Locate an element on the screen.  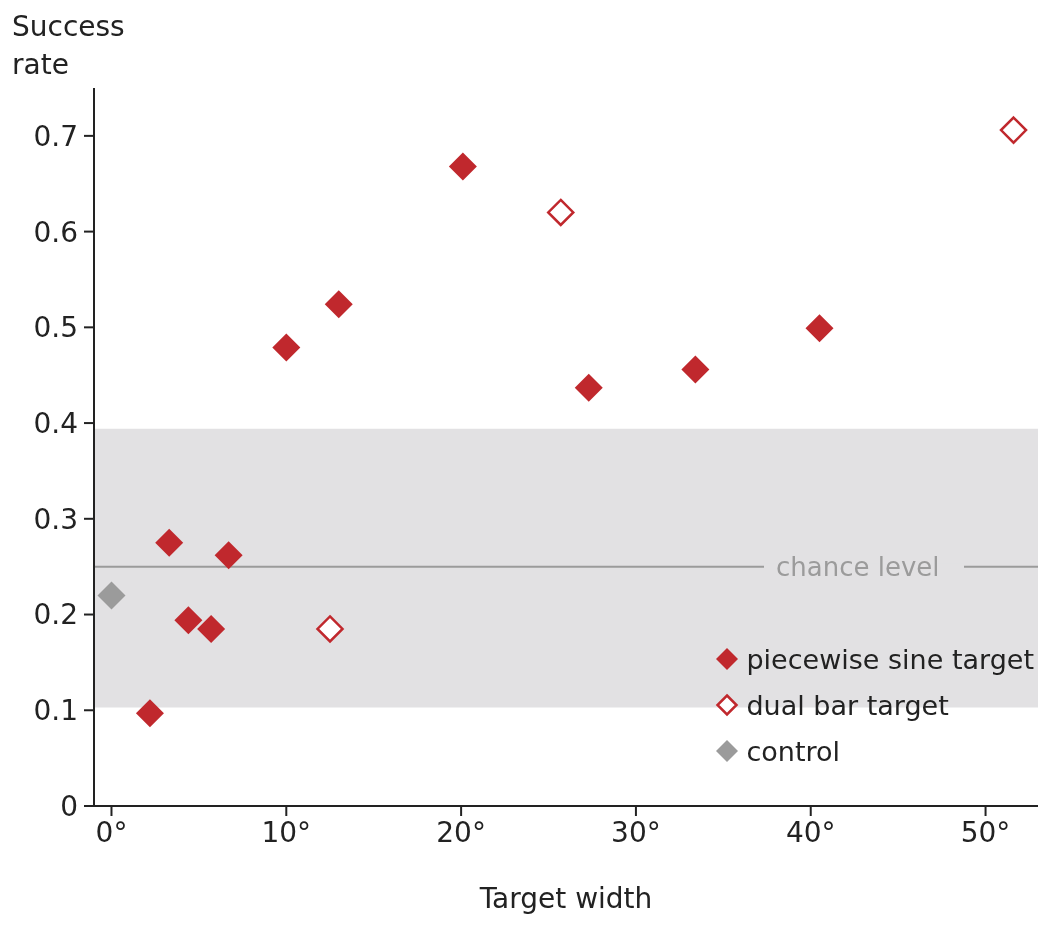
y-tick-label: 0 is located at coordinates (69, 806).